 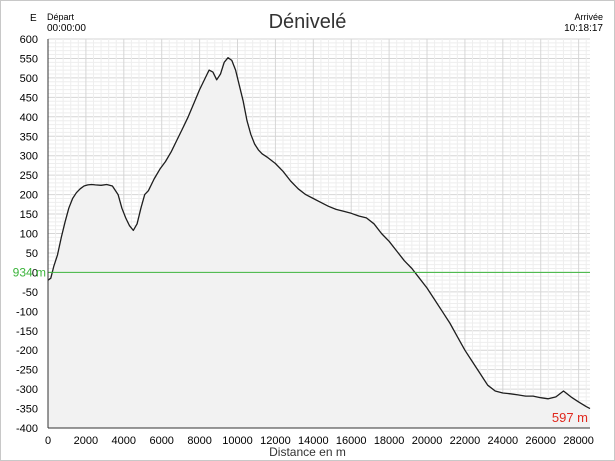 I want to click on y-tick-label: -50, so click(x=30, y=293).